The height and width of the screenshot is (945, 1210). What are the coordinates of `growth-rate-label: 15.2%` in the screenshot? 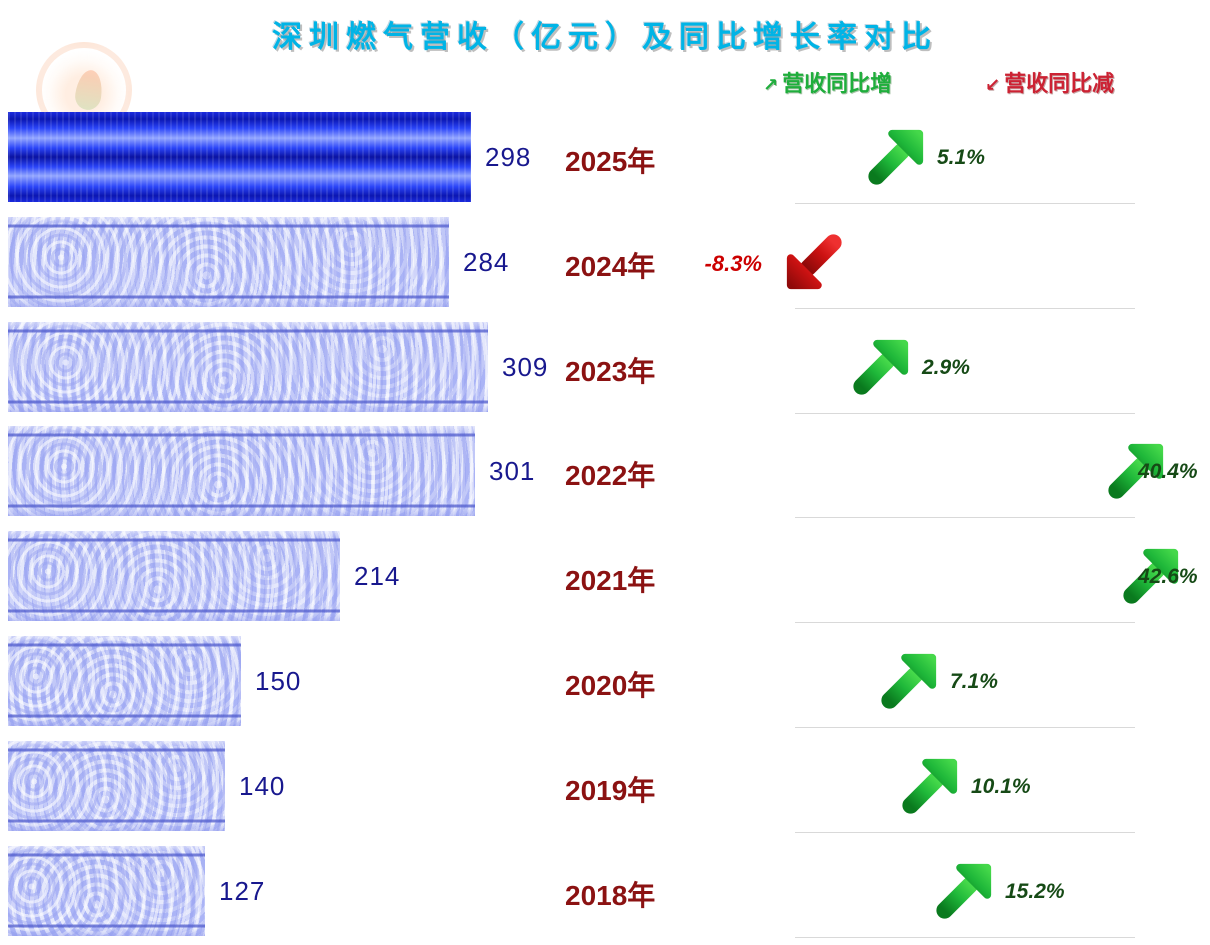 It's located at (1035, 891).